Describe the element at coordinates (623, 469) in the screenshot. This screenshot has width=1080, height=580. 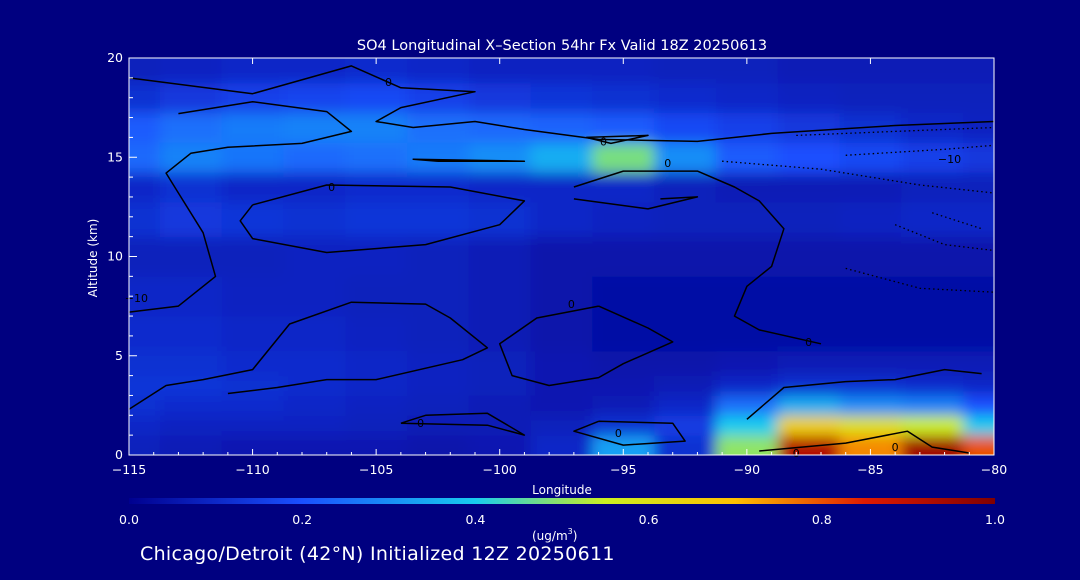
I see `x-tick-label: −95` at that location.